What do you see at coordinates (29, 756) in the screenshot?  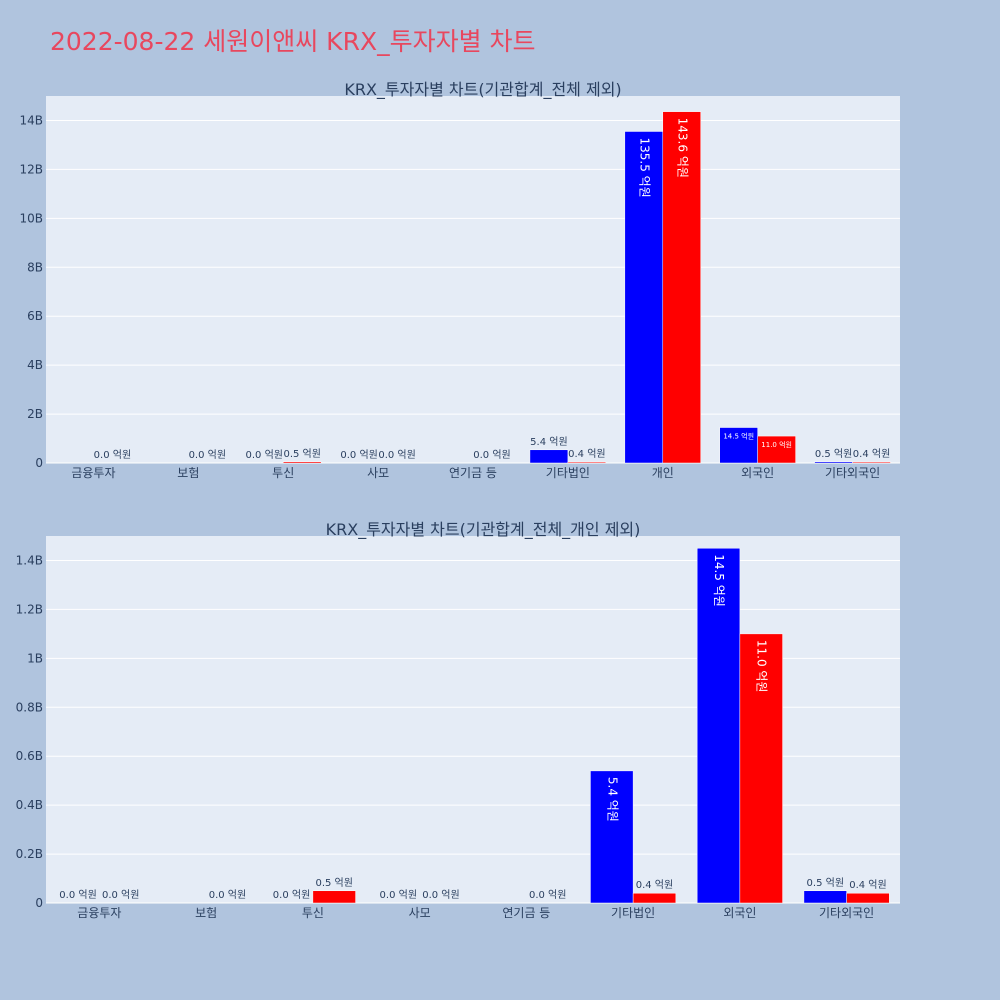 I see `y-tick-label: 0.6B` at bounding box center [29, 756].